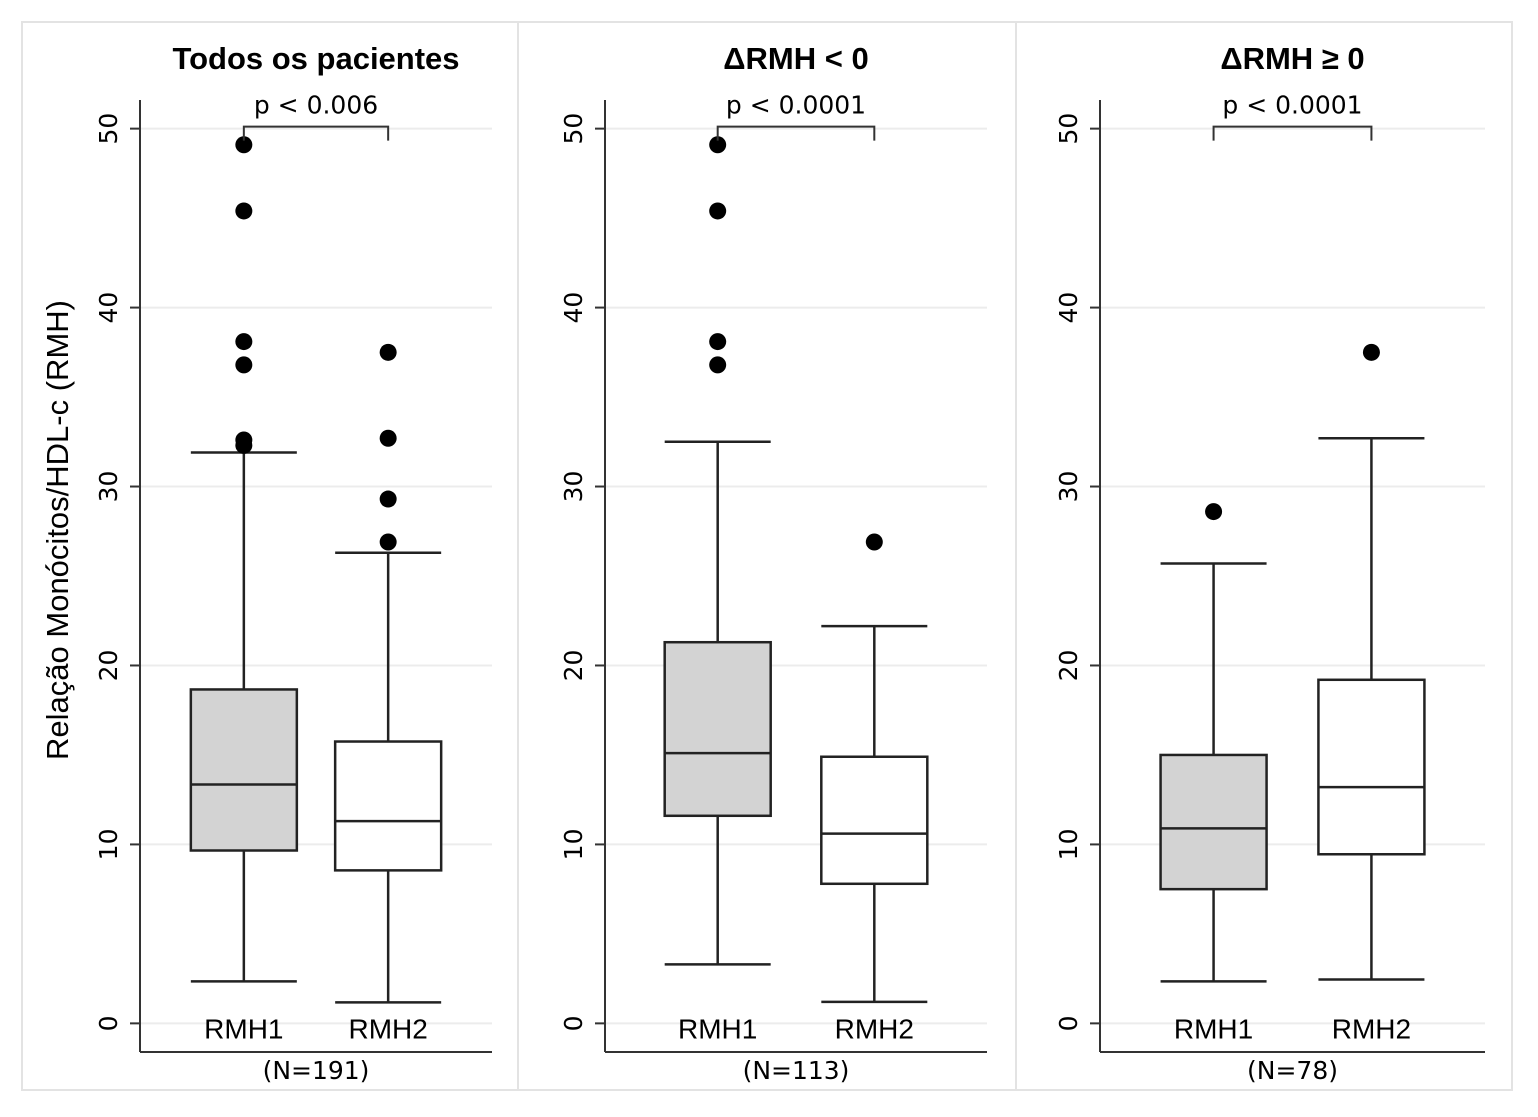 The height and width of the screenshot is (1117, 1538). I want to click on n-label: (N=113), so click(796, 1070).